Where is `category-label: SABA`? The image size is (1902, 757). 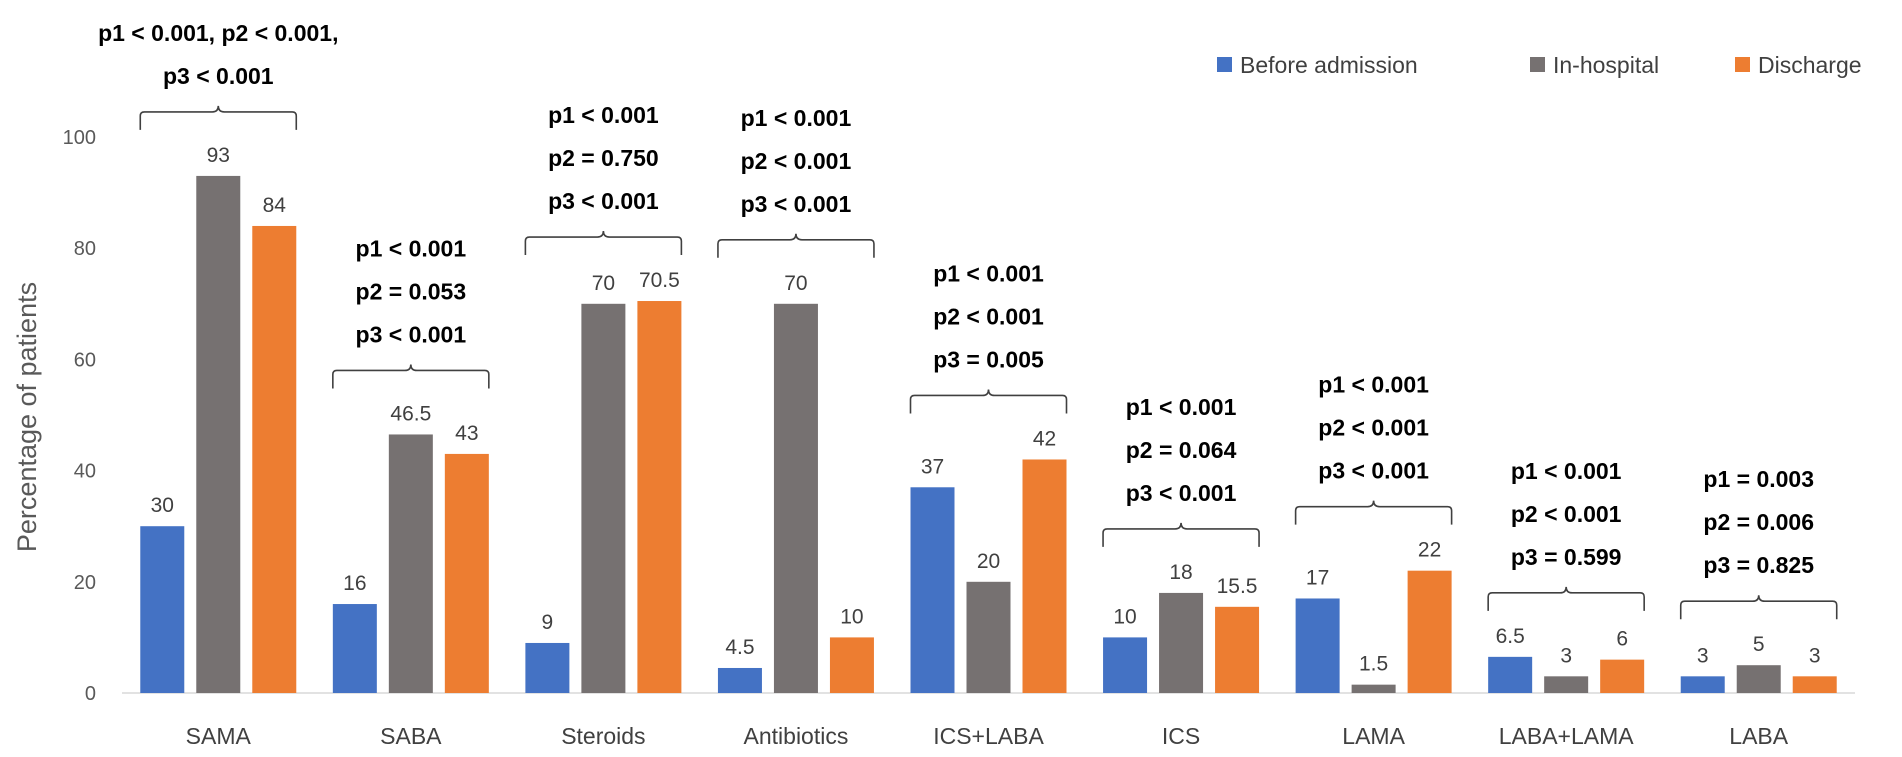 category-label: SABA is located at coordinates (411, 736).